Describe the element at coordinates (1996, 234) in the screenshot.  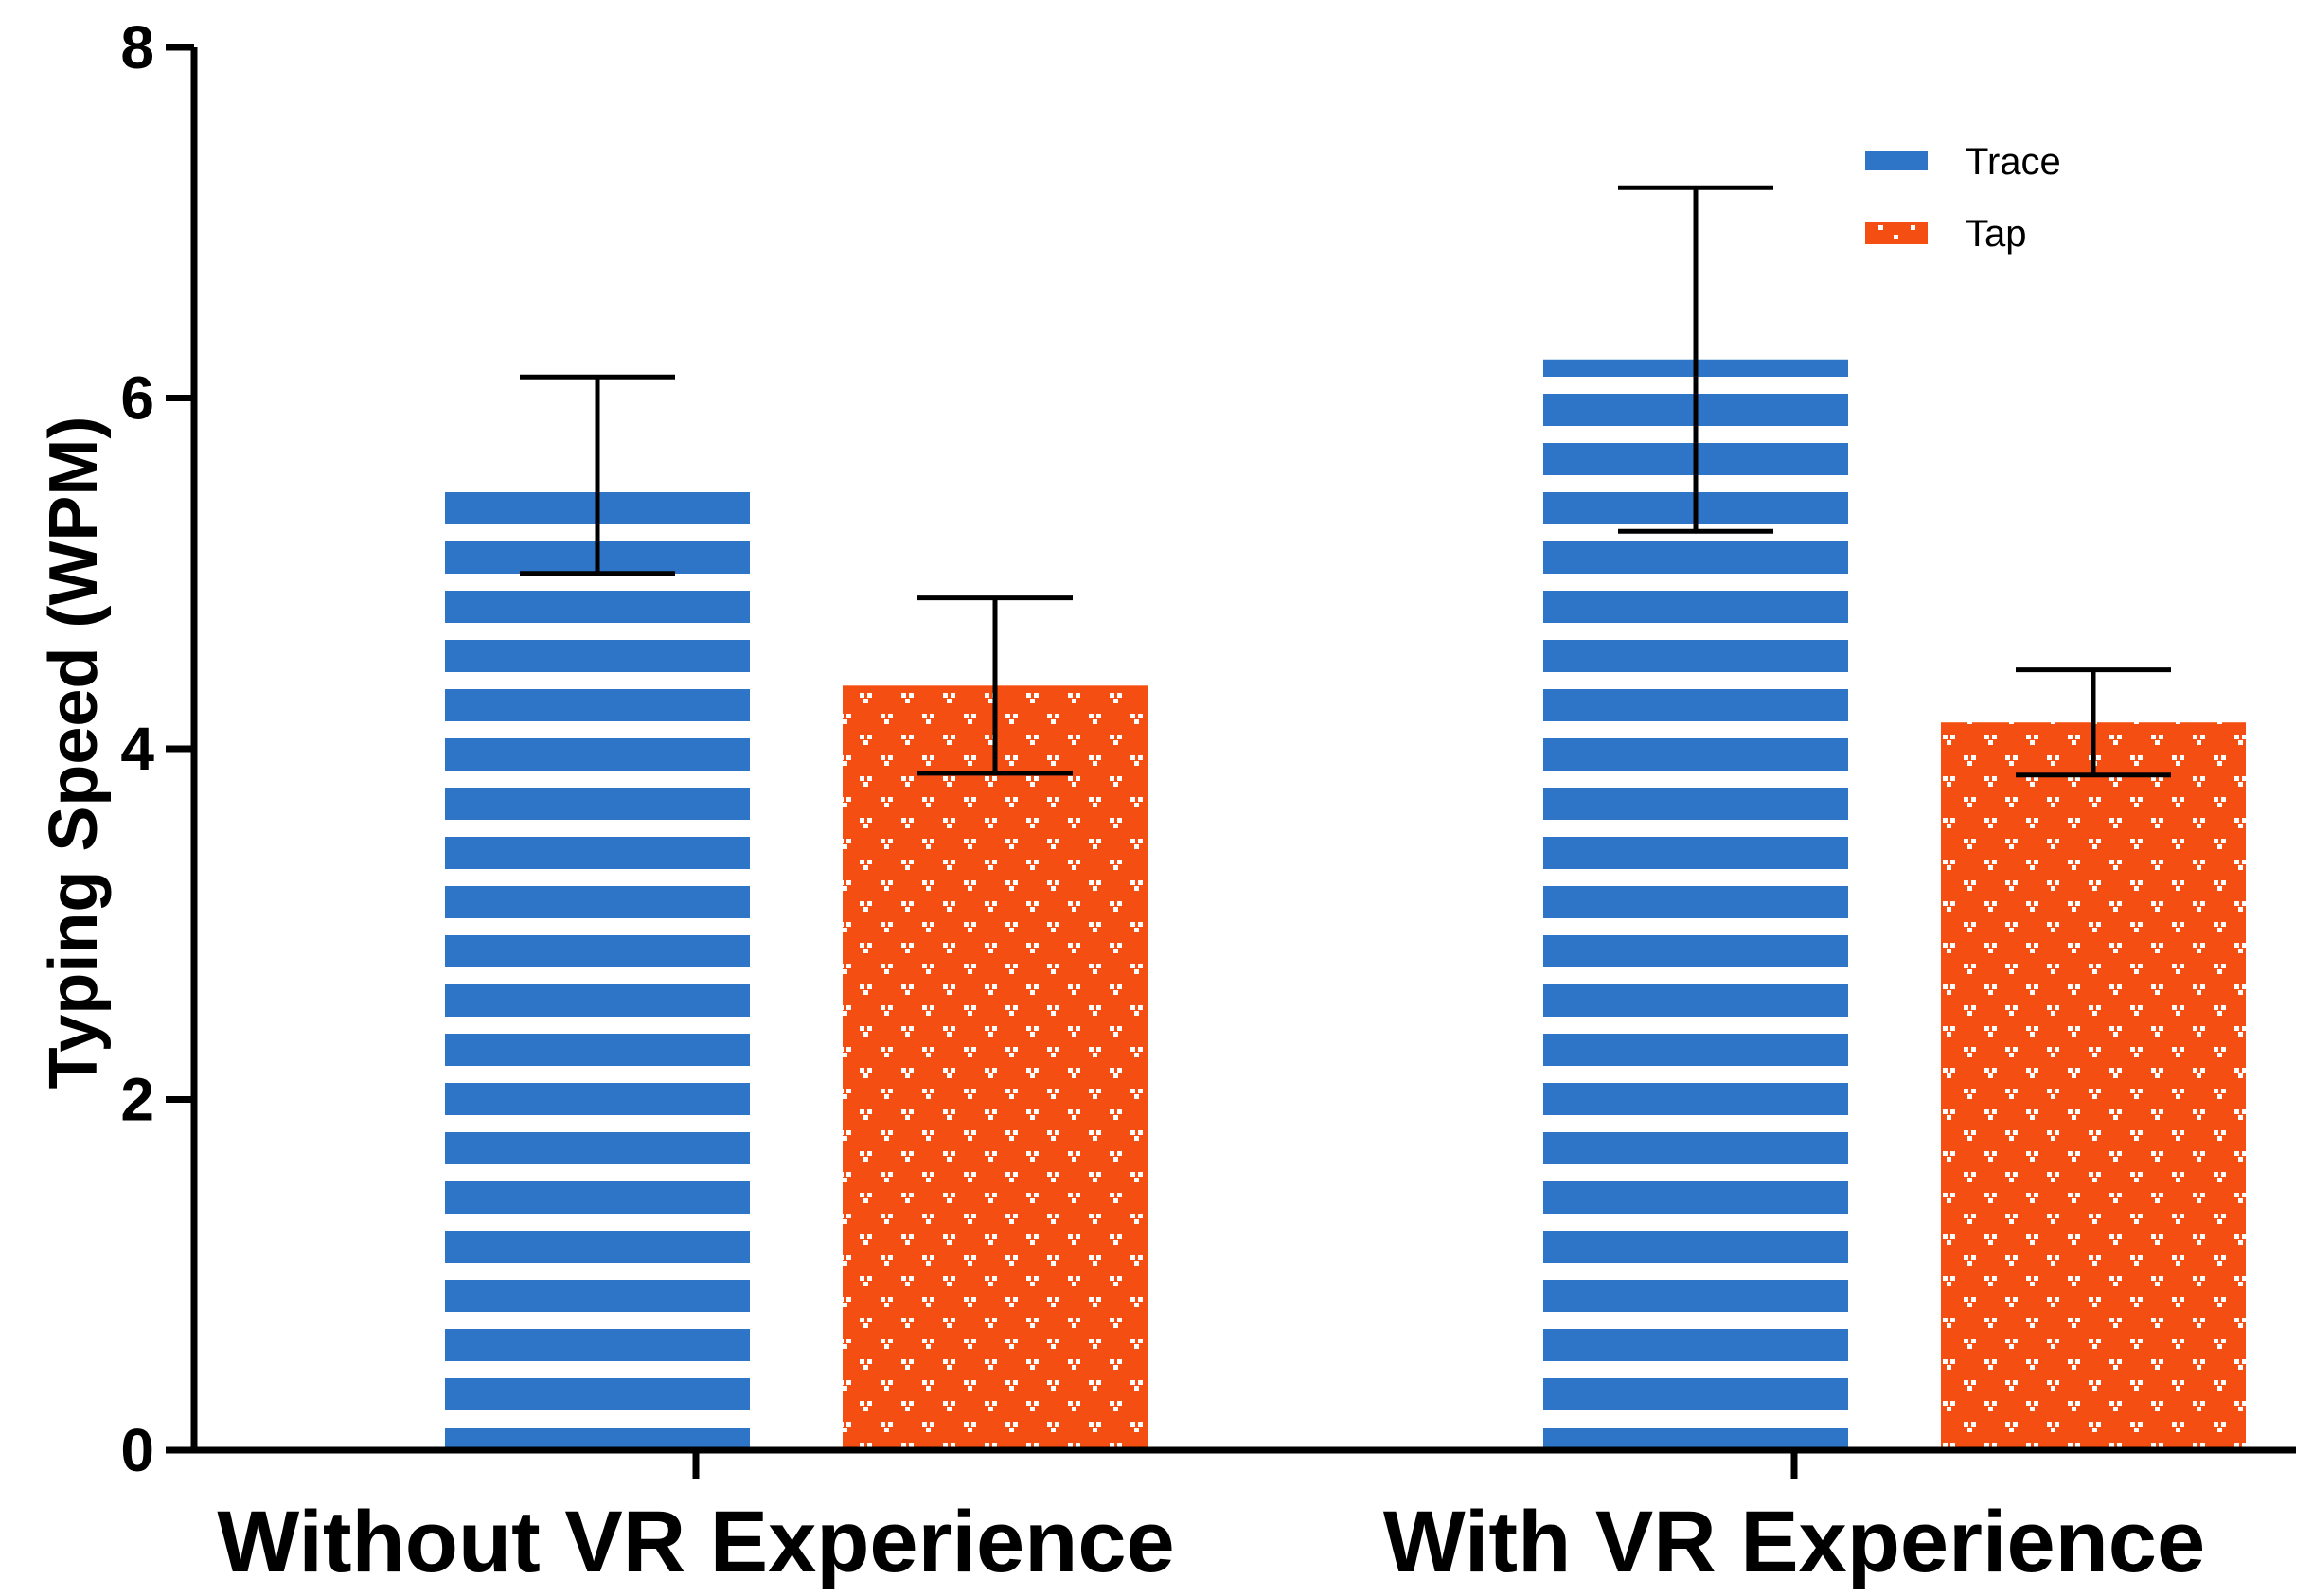
I see `legend-label-tap: Tap` at that location.